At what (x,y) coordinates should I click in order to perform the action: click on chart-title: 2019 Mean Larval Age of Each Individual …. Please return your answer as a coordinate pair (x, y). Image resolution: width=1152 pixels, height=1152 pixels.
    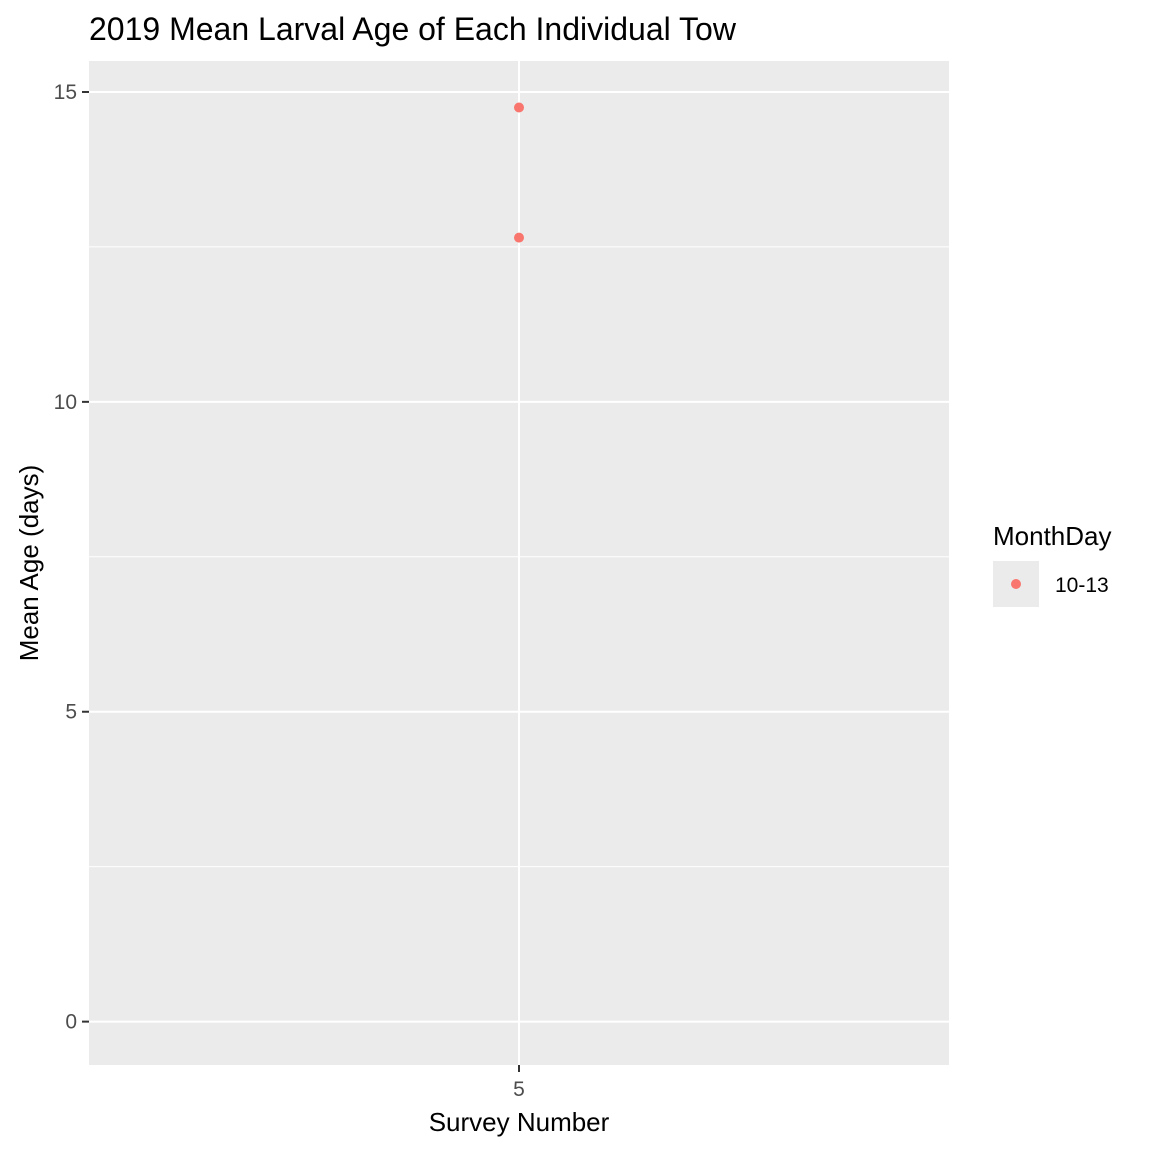
    Looking at the image, I should click on (413, 29).